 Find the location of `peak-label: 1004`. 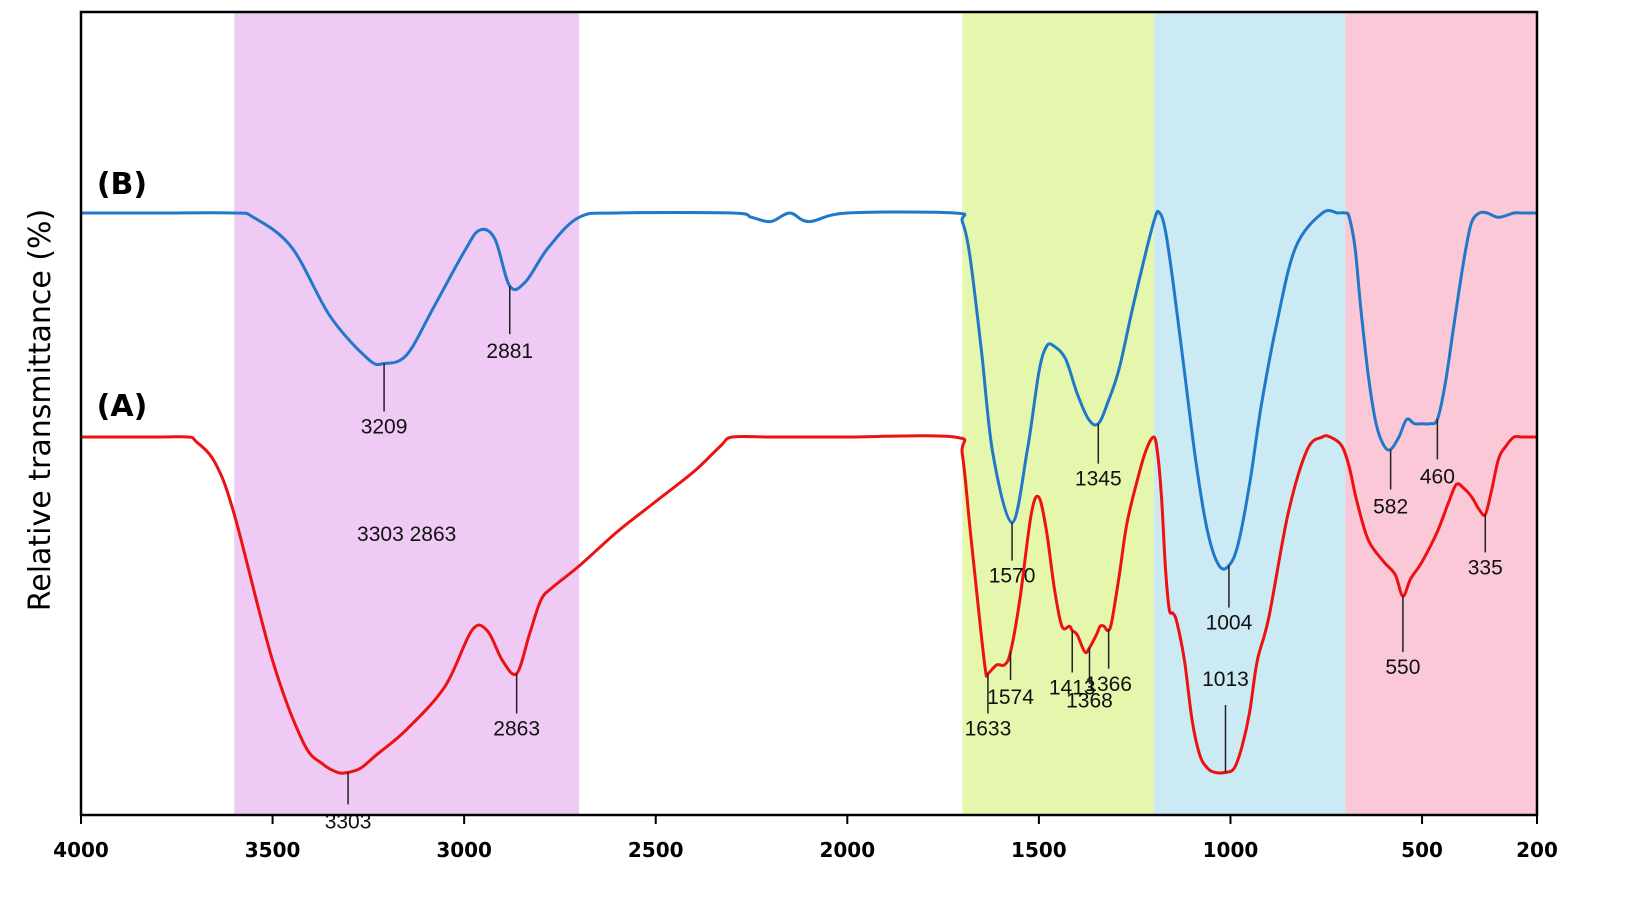

peak-label: 1004 is located at coordinates (1229, 623).